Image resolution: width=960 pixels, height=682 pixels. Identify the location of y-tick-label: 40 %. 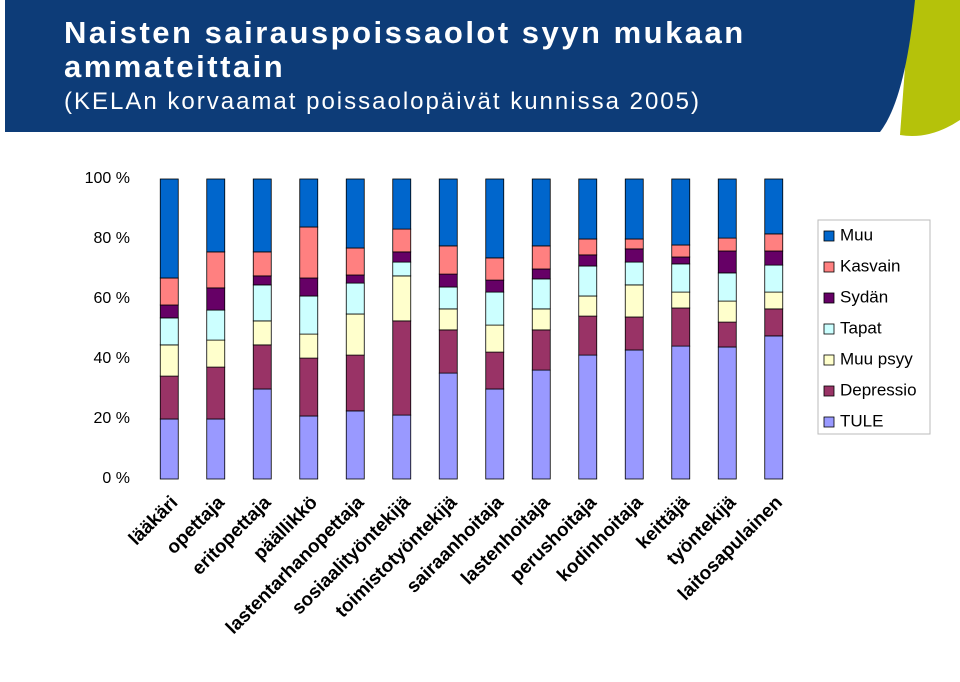
(112, 358).